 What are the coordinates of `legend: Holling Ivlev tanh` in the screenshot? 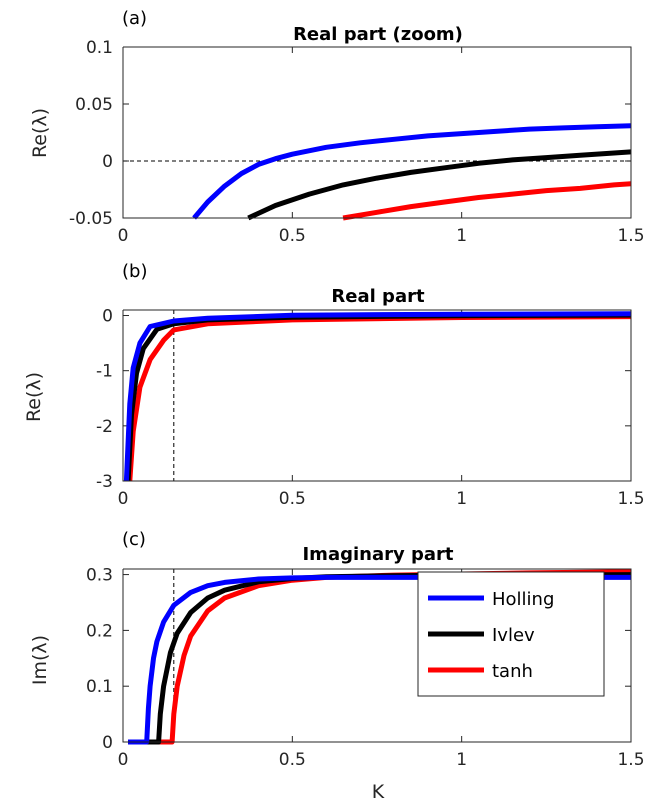 It's located at (511, 634).